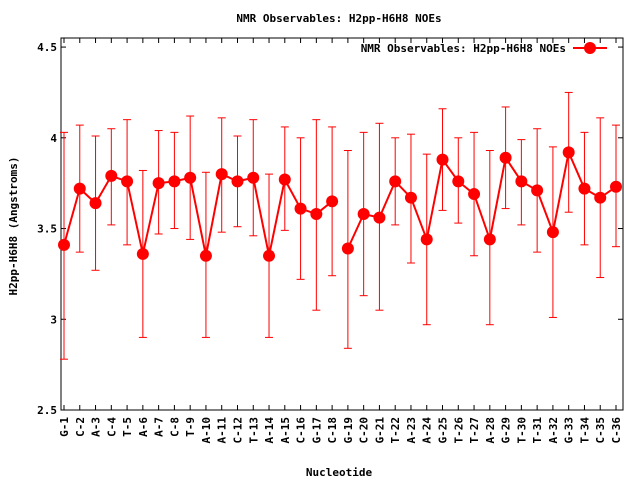 Image resolution: width=640 pixels, height=480 pixels. Describe the element at coordinates (521, 430) in the screenshot. I see `x-tick-label: T-30` at that location.